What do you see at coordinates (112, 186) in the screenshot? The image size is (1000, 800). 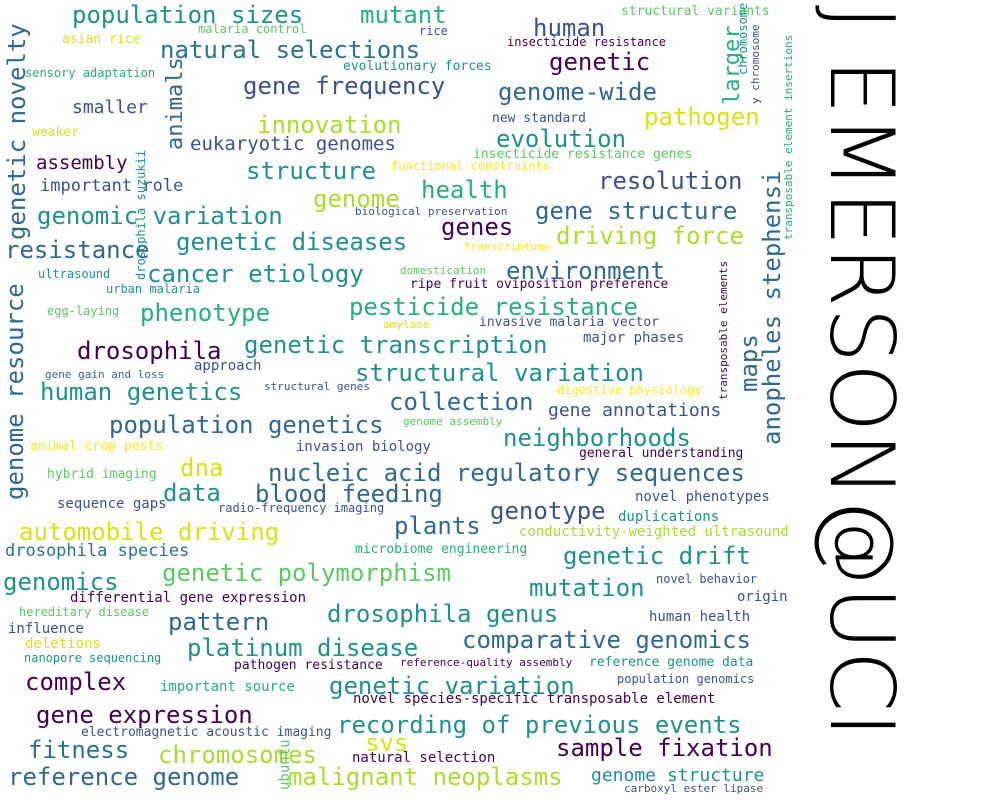 I see `cloud-word: important role` at bounding box center [112, 186].